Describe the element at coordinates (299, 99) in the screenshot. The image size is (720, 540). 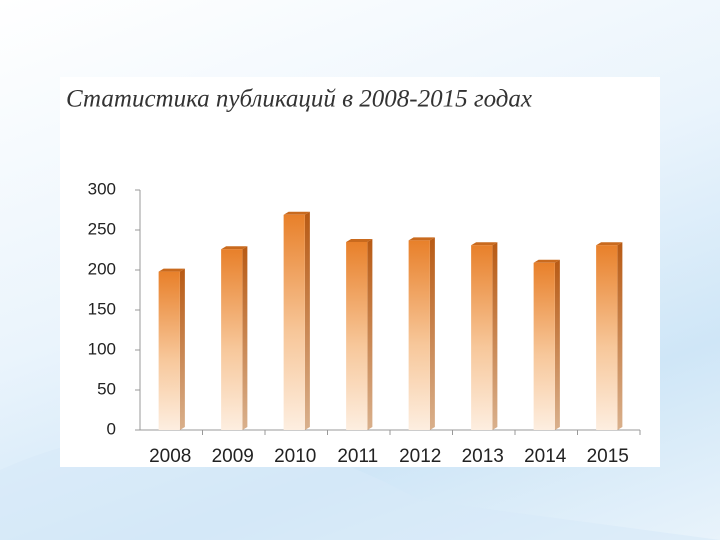
I see `chart-title: Статистика публикаций в 2008-2015 годах` at that location.